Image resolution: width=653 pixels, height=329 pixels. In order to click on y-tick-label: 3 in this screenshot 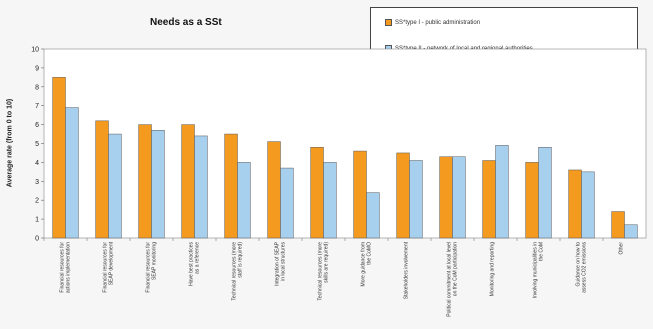, I will do `click(37, 182)`.